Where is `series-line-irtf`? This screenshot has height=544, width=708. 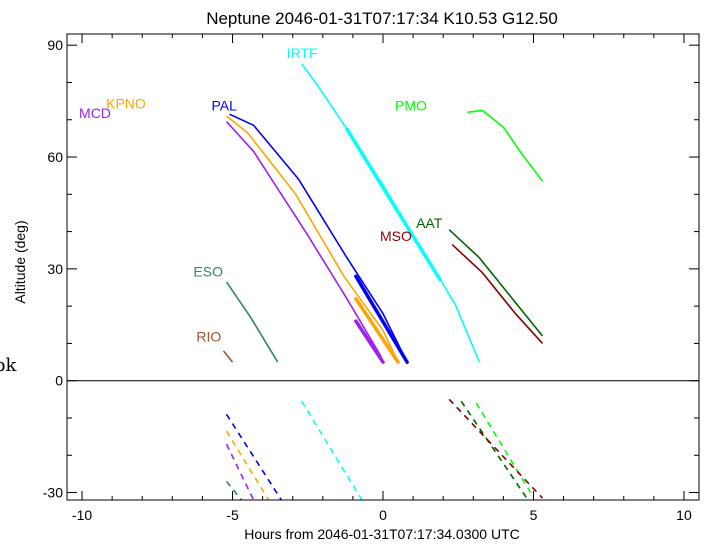
series-line-irtf is located at coordinates (391, 213).